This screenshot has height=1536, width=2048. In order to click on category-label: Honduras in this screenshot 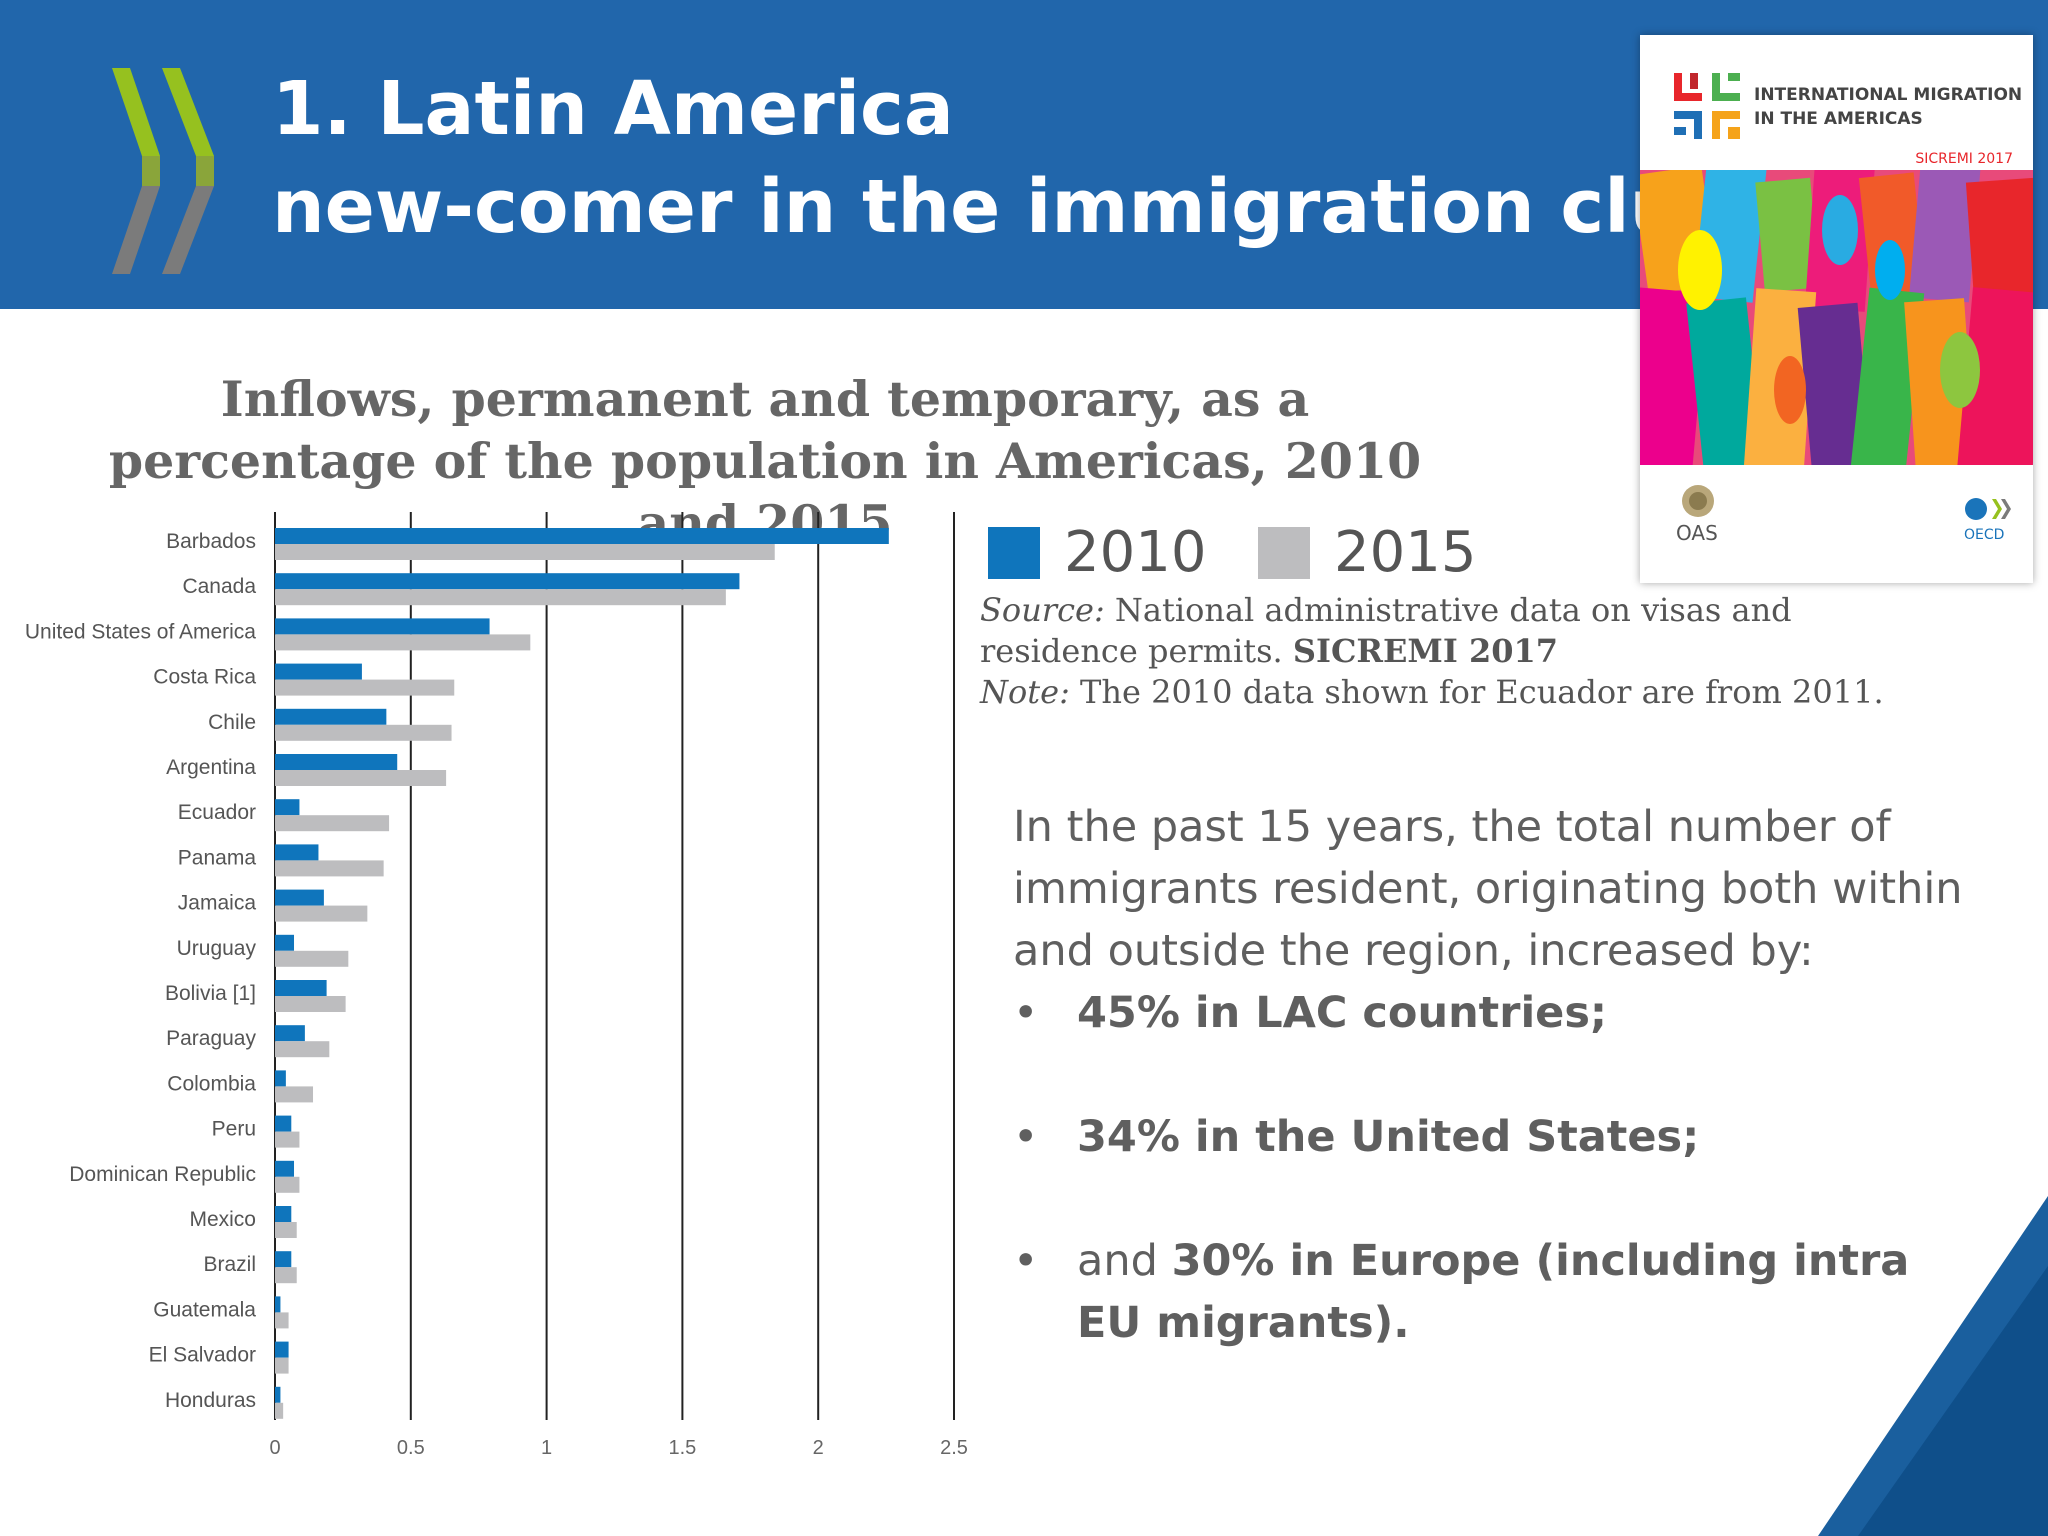, I will do `click(210, 1400)`.